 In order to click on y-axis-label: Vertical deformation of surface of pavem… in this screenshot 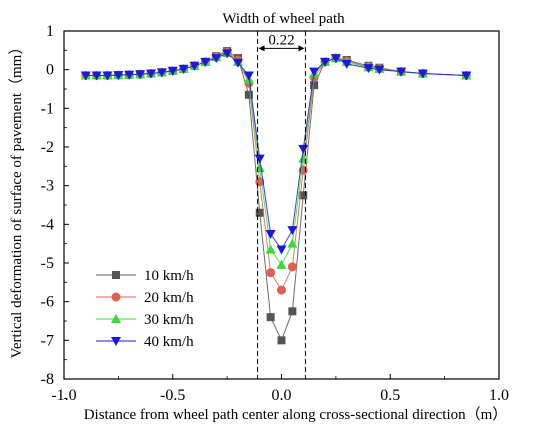, I will do `click(16, 199)`.